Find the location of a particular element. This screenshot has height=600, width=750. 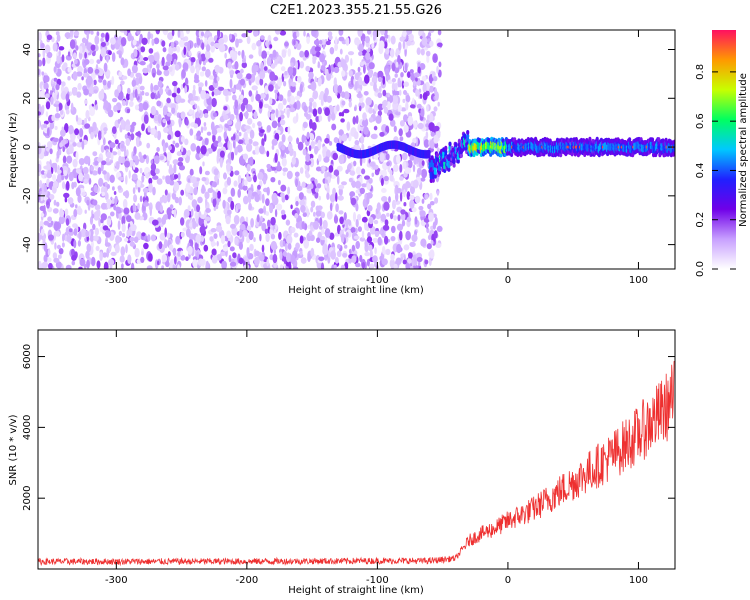

snr-y-tick-label: 4000 is located at coordinates (27, 427).